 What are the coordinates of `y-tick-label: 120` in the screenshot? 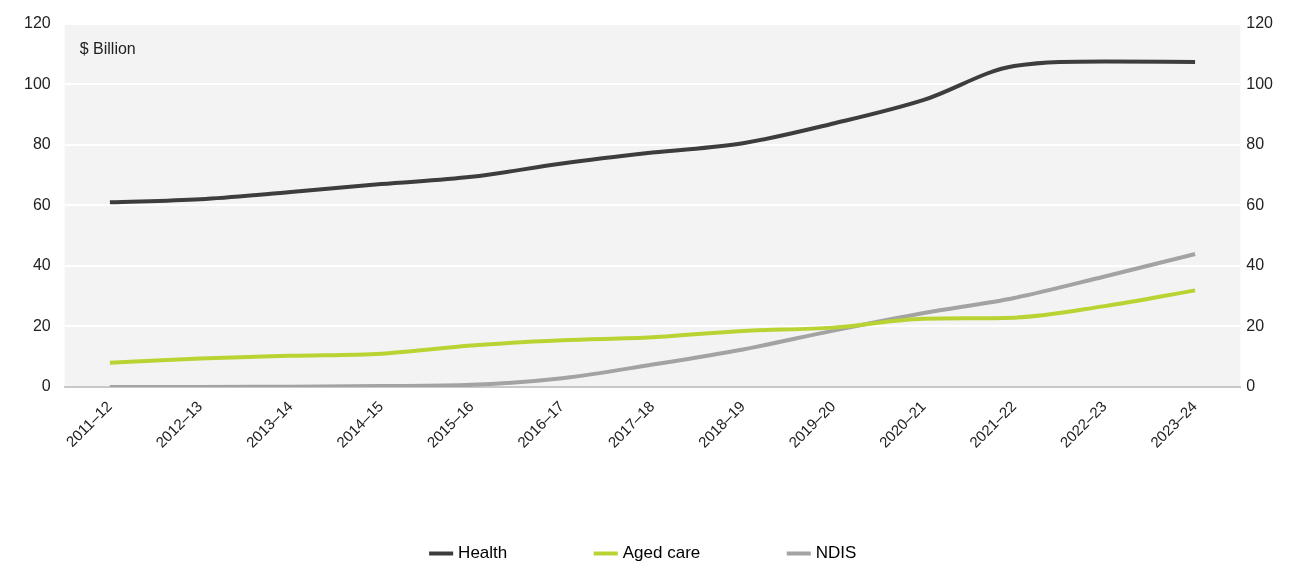 It's located at (37, 23).